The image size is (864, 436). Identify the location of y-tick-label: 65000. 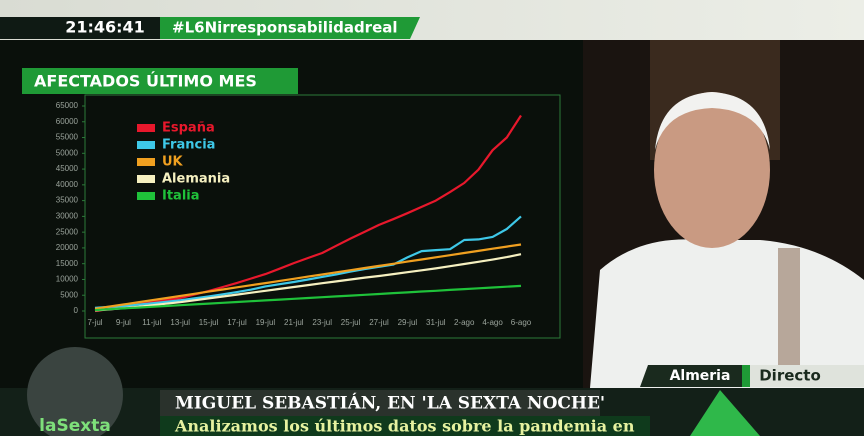
(67, 105).